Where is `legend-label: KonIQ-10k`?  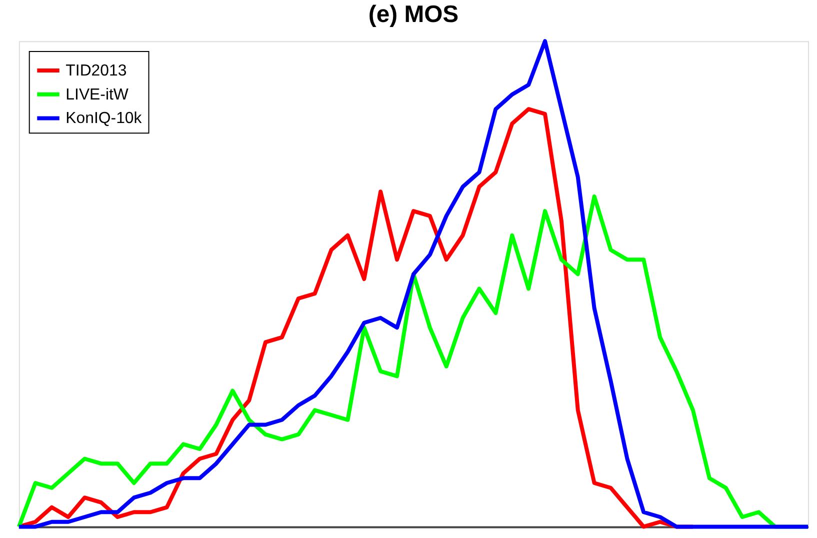
legend-label: KonIQ-10k is located at coordinates (104, 119).